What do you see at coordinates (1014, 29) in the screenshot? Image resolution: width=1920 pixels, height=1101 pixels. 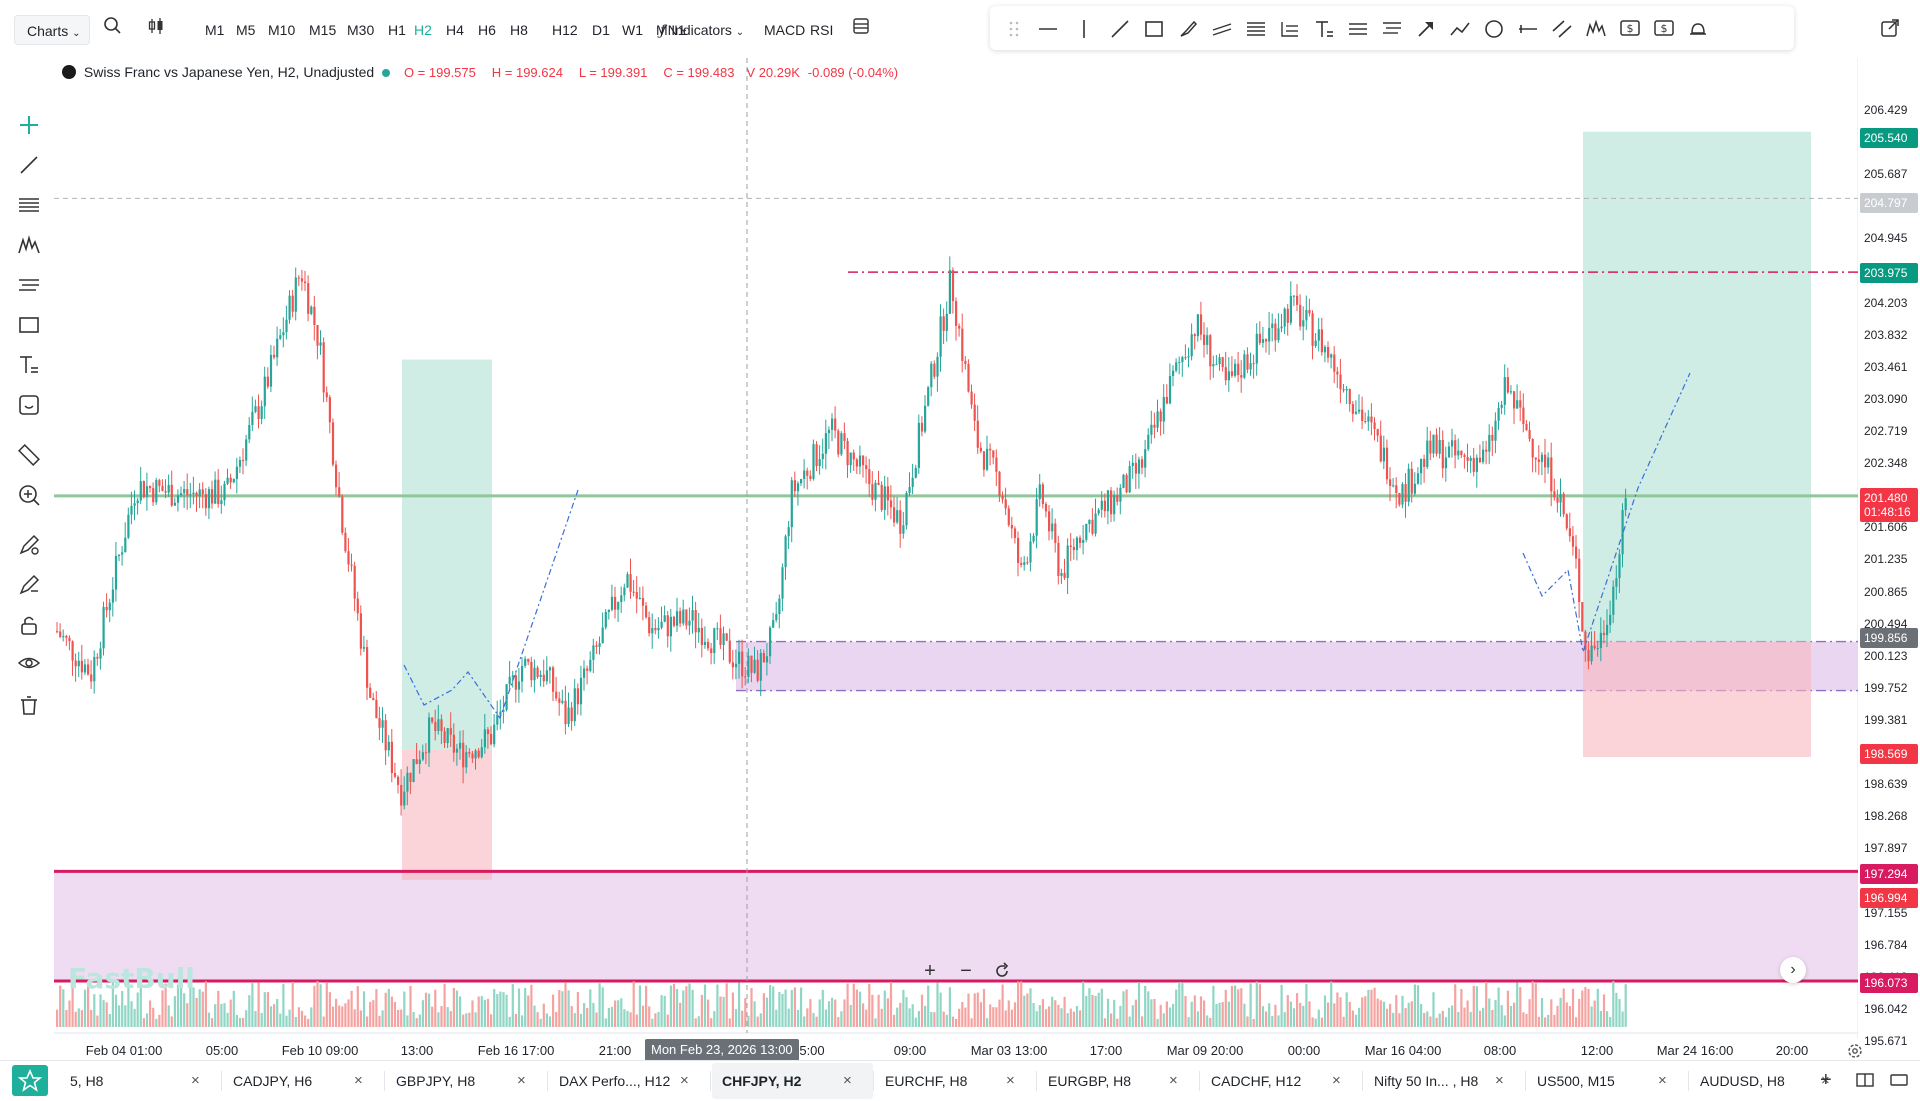 I see `drag-handle-icon` at bounding box center [1014, 29].